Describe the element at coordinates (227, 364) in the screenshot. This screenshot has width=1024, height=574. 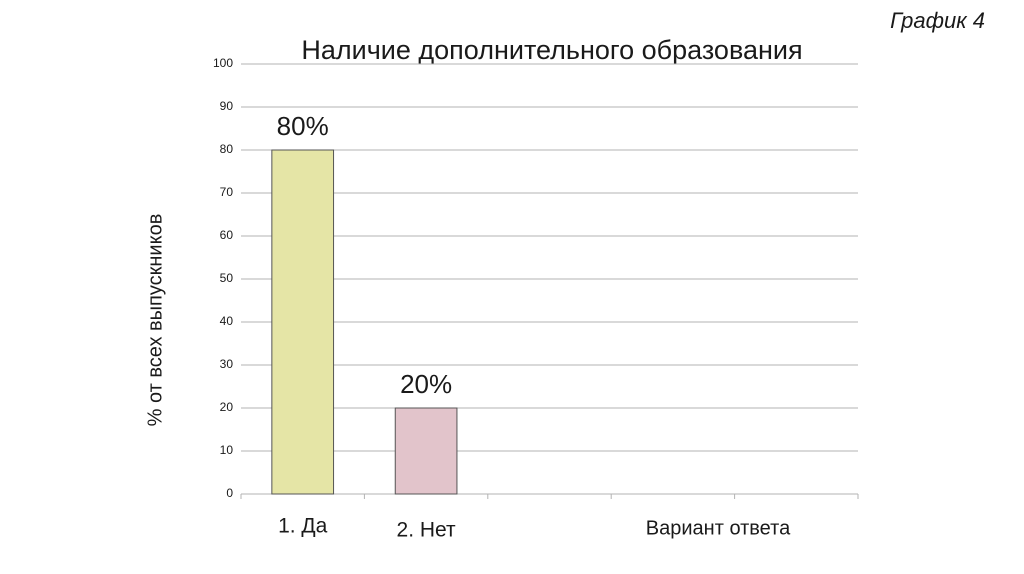
I see `y-tick-label: 30` at that location.